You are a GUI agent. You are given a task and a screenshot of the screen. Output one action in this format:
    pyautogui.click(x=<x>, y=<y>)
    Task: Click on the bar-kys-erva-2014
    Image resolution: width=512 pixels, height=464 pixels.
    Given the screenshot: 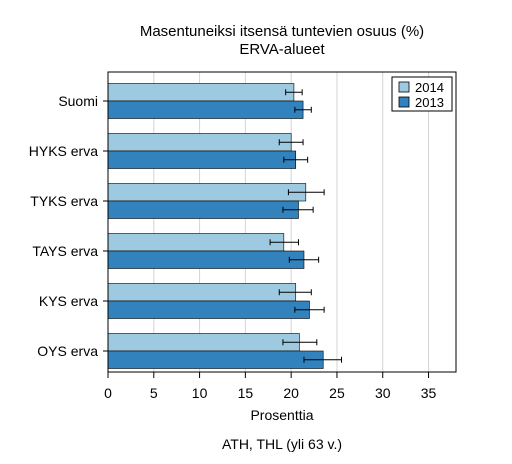 What is the action you would take?
    pyautogui.click(x=202, y=292)
    